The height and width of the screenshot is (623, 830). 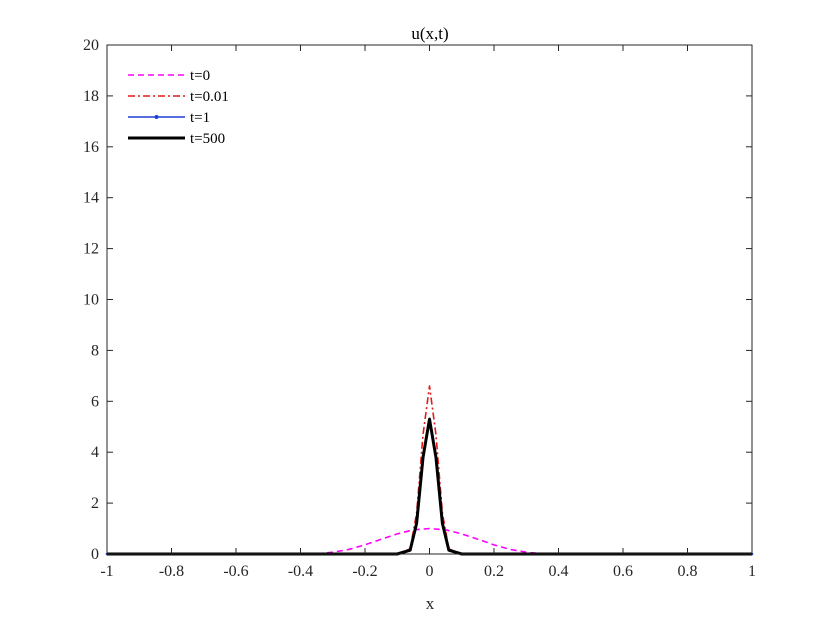 What do you see at coordinates (91, 300) in the screenshot?
I see `y-tick-label: 10` at bounding box center [91, 300].